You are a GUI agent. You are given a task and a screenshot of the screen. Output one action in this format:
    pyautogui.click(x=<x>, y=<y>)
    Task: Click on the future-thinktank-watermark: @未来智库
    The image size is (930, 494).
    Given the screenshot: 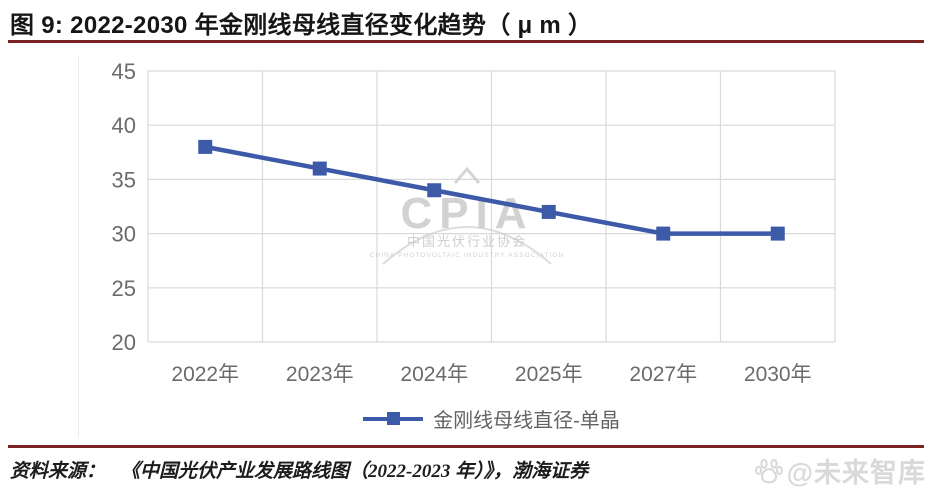 What is the action you would take?
    pyautogui.click(x=840, y=470)
    